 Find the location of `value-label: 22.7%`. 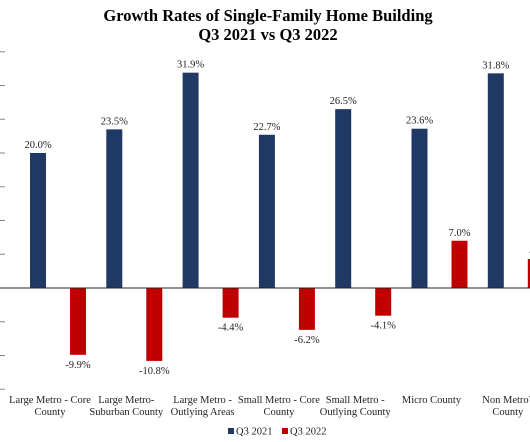

value-label: 22.7% is located at coordinates (266, 127).